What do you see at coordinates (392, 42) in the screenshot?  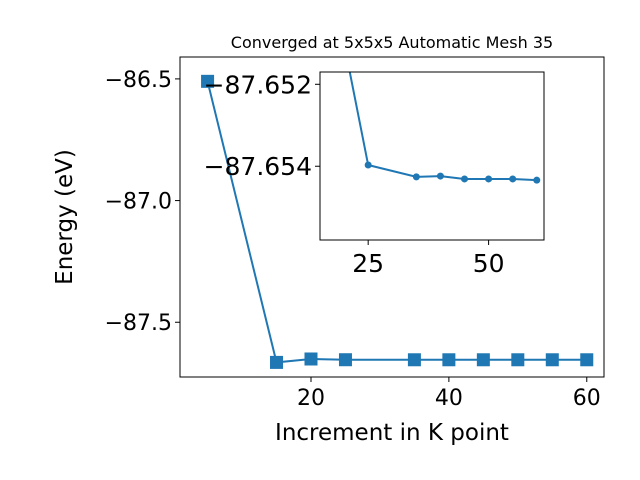 I see `chart-title: Converged at 5x5x5 Automatic Mesh 35` at bounding box center [392, 42].